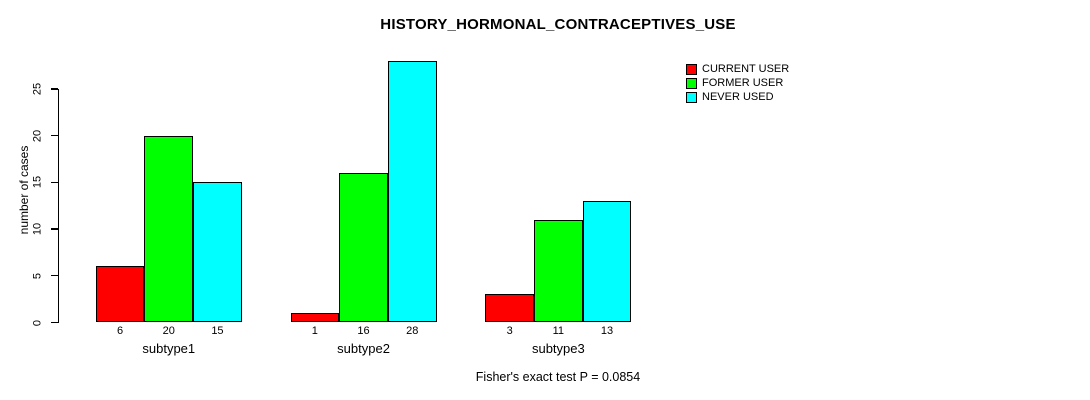  I want to click on y-axis-tick-label: 5, so click(37, 275).